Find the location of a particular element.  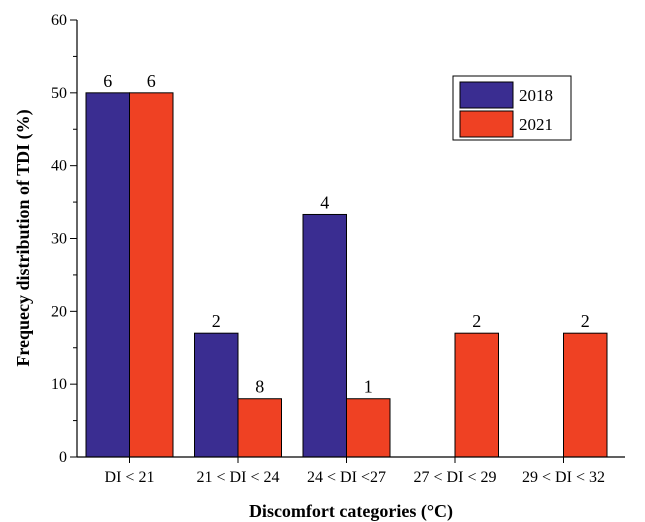

legend-label-2021: 2021 is located at coordinates (536, 124).